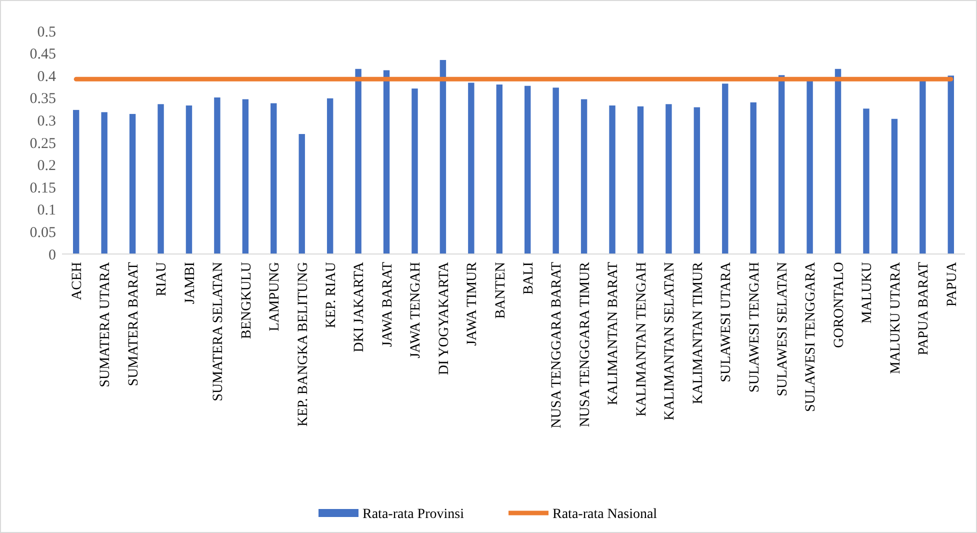 Image resolution: width=977 pixels, height=533 pixels. Describe the element at coordinates (190, 283) in the screenshot. I see `x-tick-label: JAMBI` at that location.